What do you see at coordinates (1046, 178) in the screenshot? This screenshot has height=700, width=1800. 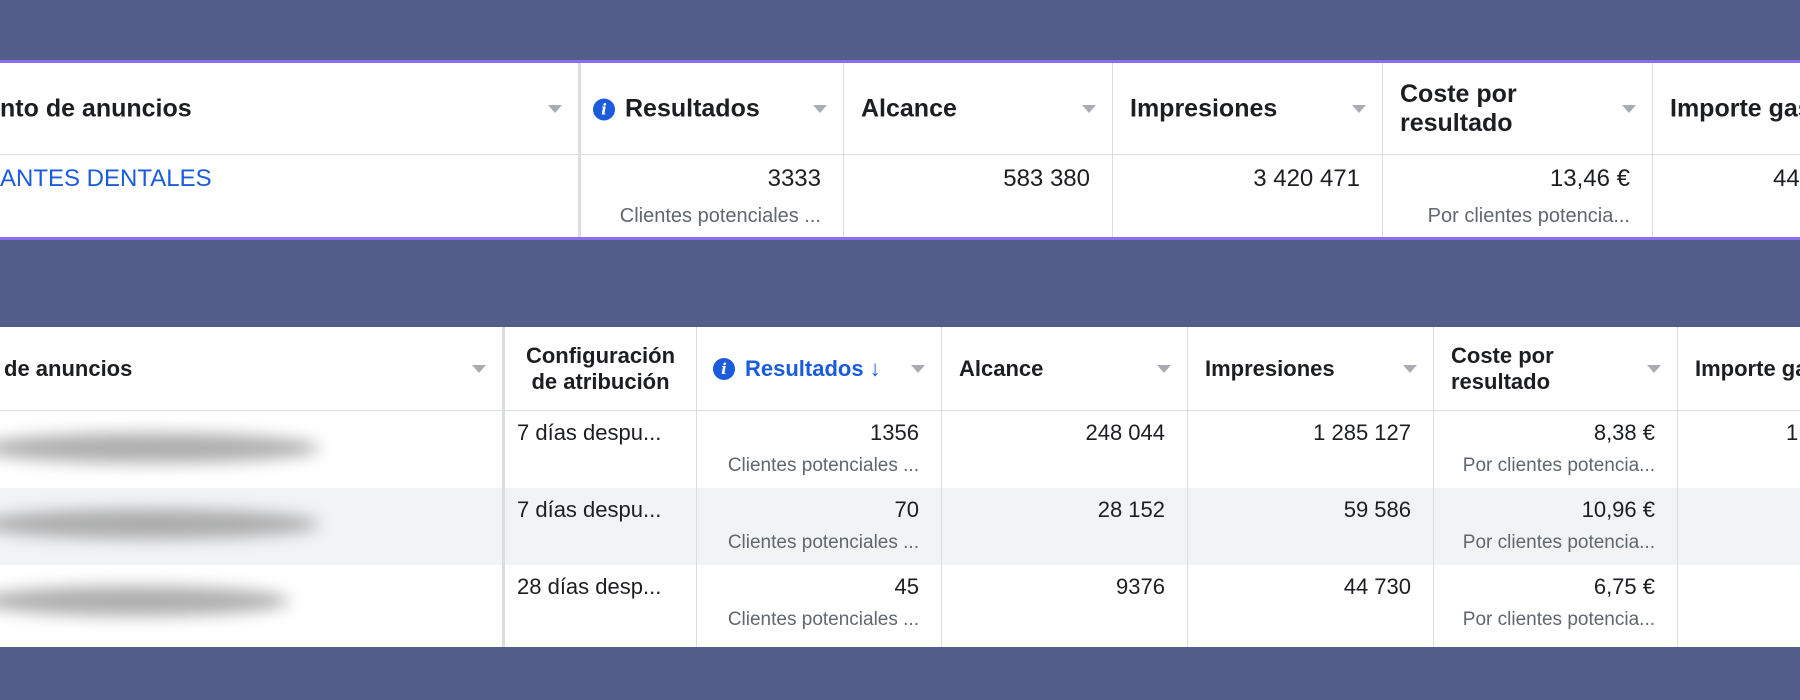 I see `reach-value: 583 380` at bounding box center [1046, 178].